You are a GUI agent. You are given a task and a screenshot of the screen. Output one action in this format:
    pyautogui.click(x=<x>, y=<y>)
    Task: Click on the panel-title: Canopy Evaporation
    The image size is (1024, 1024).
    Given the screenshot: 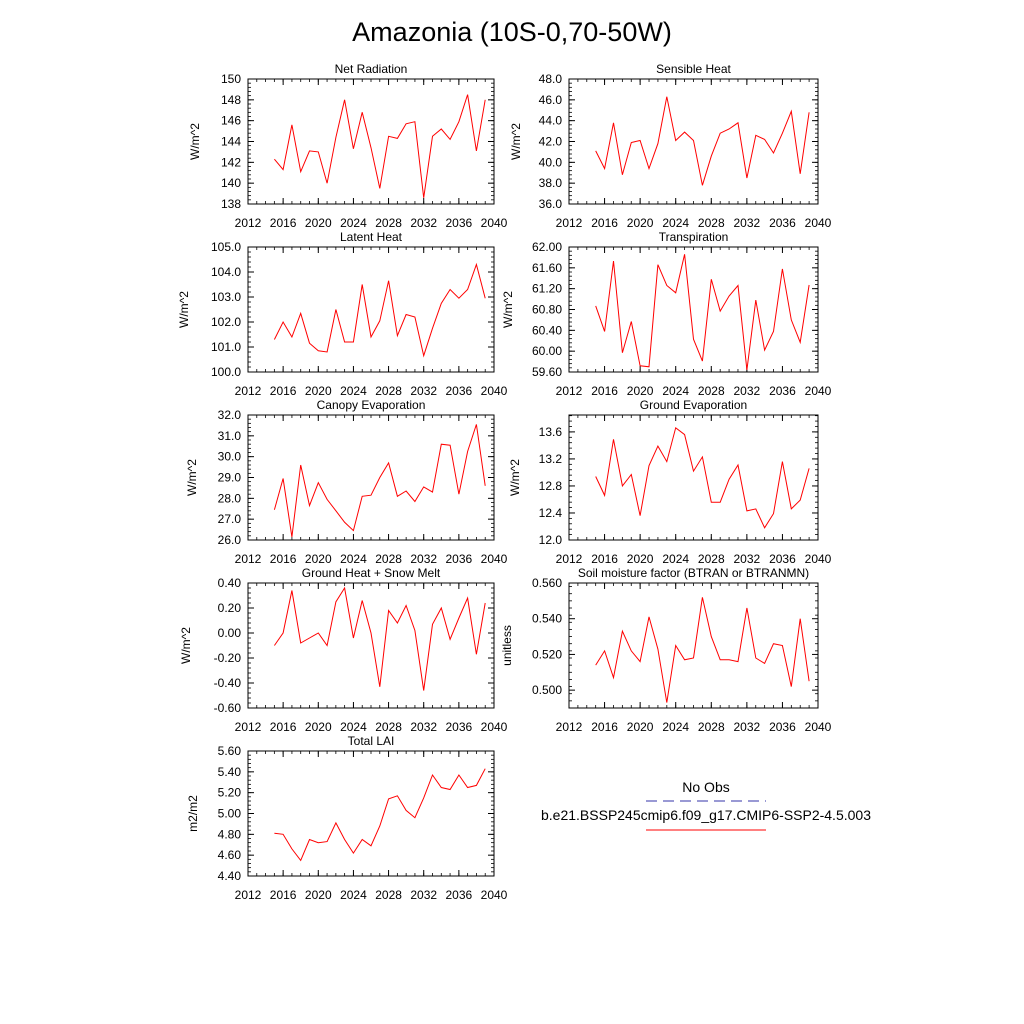 What is the action you would take?
    pyautogui.click(x=371, y=405)
    